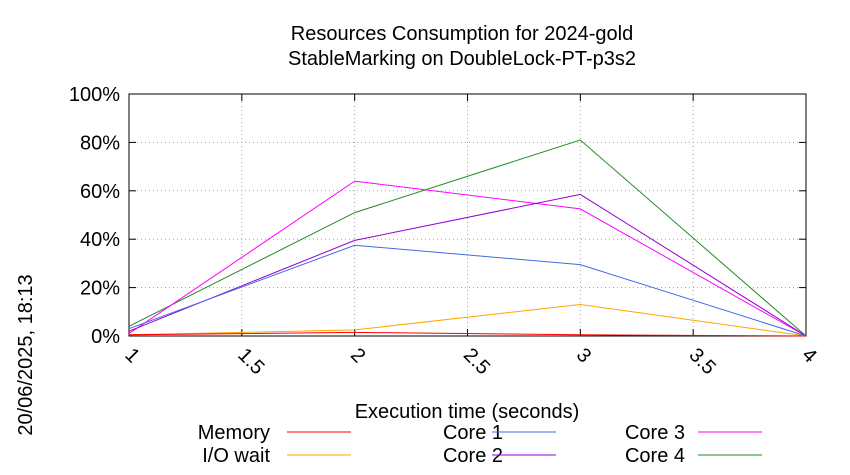 The width and height of the screenshot is (850, 475). What do you see at coordinates (100, 240) in the screenshot?
I see `y-tick-label: 40%` at bounding box center [100, 240].